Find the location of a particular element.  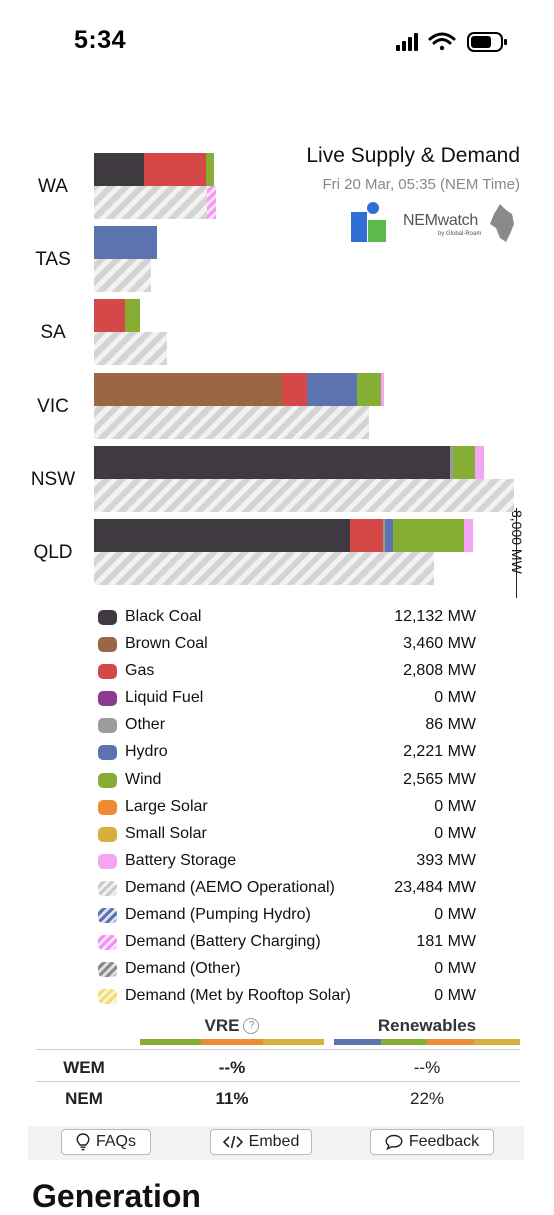

hydro-swatch-icon is located at coordinates (107, 753).